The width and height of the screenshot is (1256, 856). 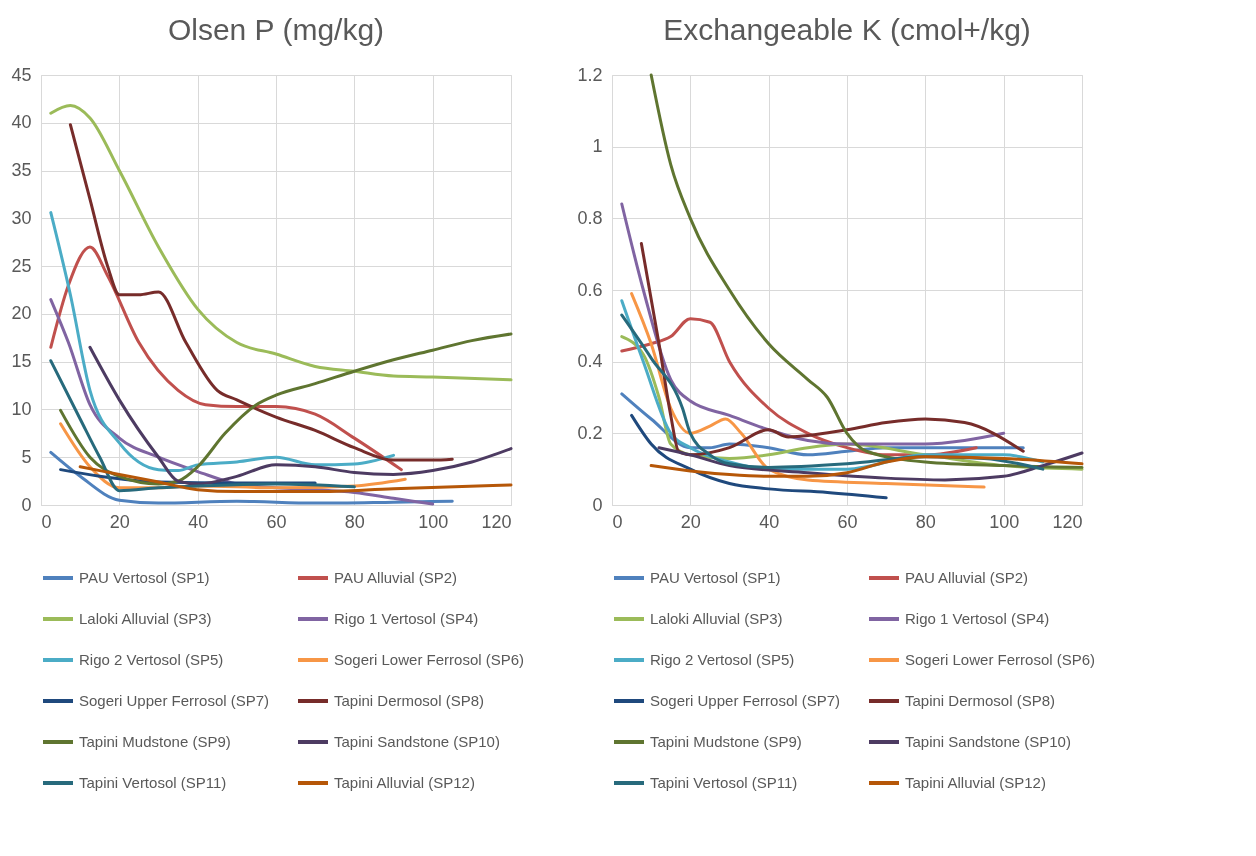 I want to click on y-tick-label: 0.4, so click(x=590, y=361).